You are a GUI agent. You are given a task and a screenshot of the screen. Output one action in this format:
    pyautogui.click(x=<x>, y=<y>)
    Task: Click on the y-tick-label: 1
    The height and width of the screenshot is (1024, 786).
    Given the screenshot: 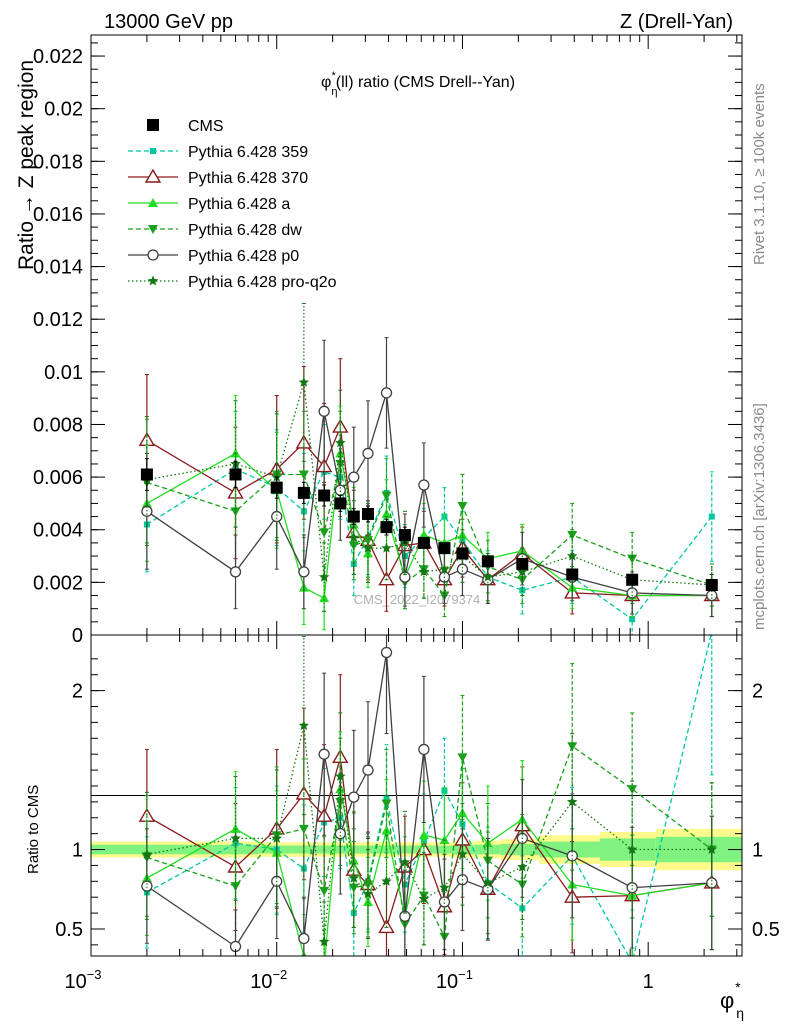 What is the action you would take?
    pyautogui.click(x=77, y=851)
    